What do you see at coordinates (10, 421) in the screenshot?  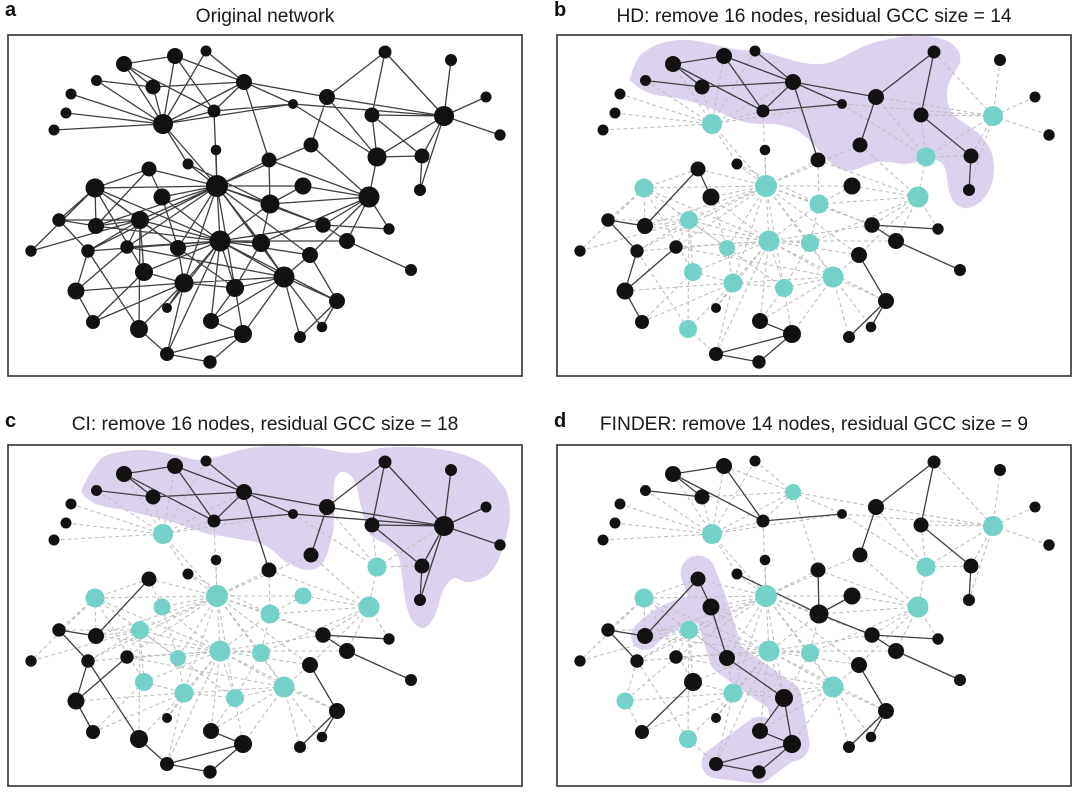 I see `svg-text: c` at bounding box center [10, 421].